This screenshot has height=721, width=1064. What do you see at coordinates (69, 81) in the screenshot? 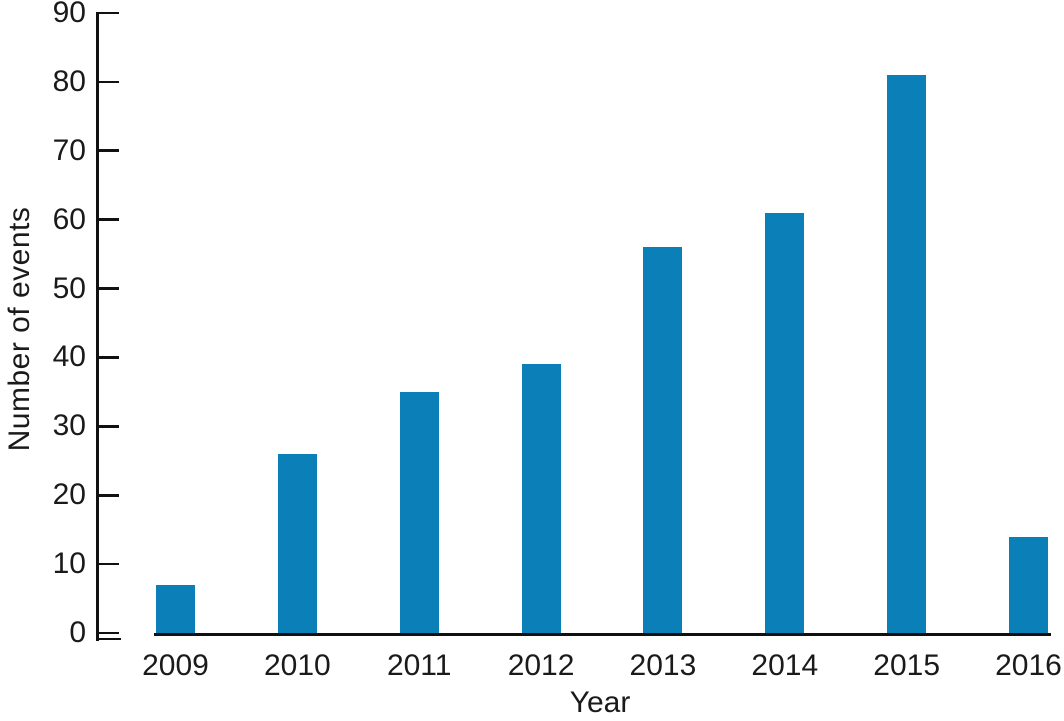
I see `y-tick-label: 80` at bounding box center [69, 81].